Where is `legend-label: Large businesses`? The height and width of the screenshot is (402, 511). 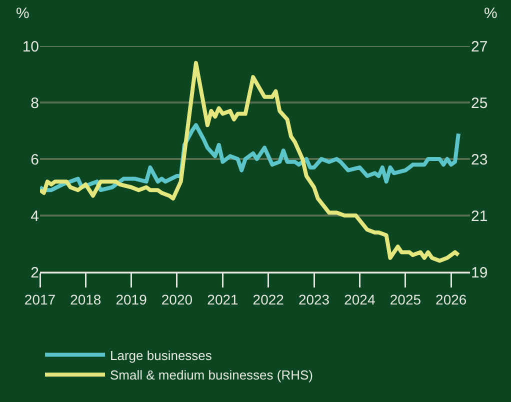 legend-label: Large businesses is located at coordinates (161, 355).